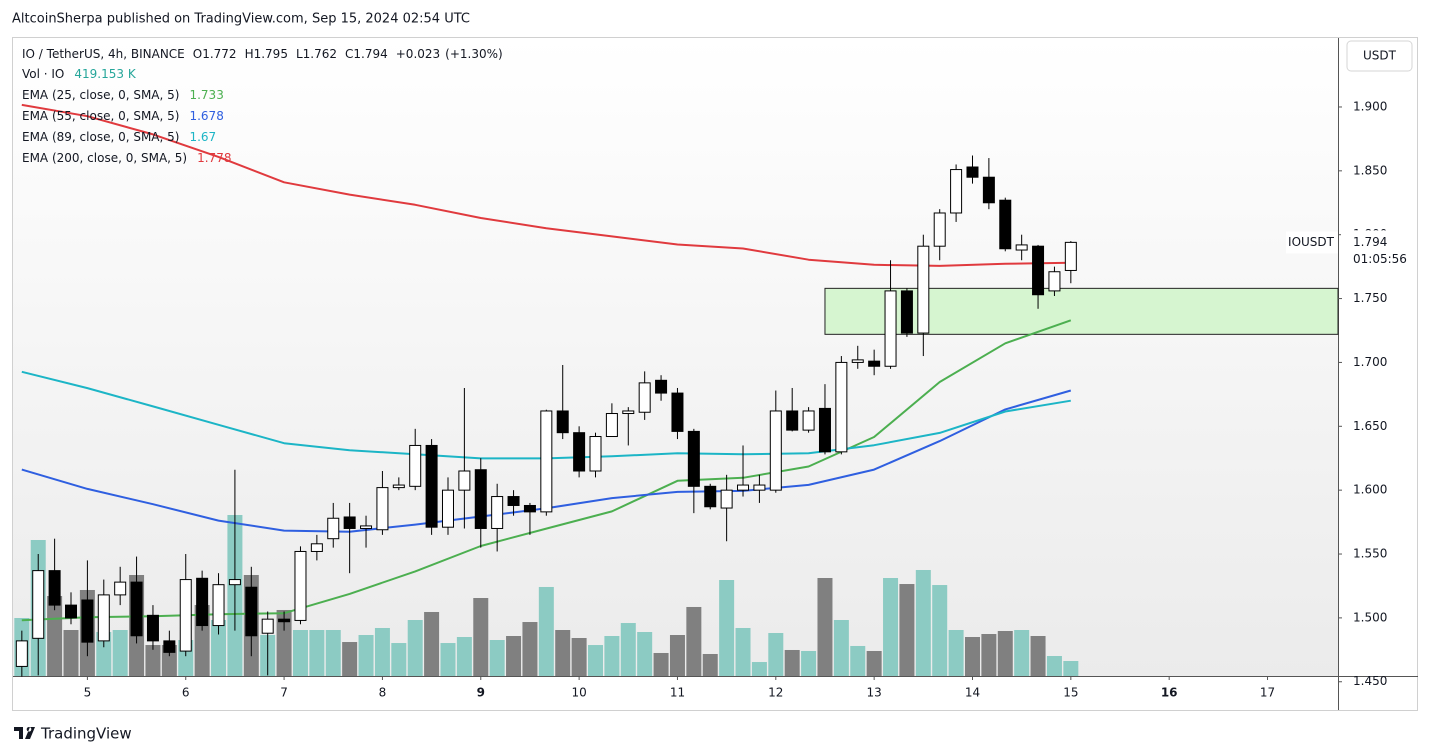 The height and width of the screenshot is (755, 1431). What do you see at coordinates (1370, 362) in the screenshot?
I see `y-tick-label: 1.700` at bounding box center [1370, 362].